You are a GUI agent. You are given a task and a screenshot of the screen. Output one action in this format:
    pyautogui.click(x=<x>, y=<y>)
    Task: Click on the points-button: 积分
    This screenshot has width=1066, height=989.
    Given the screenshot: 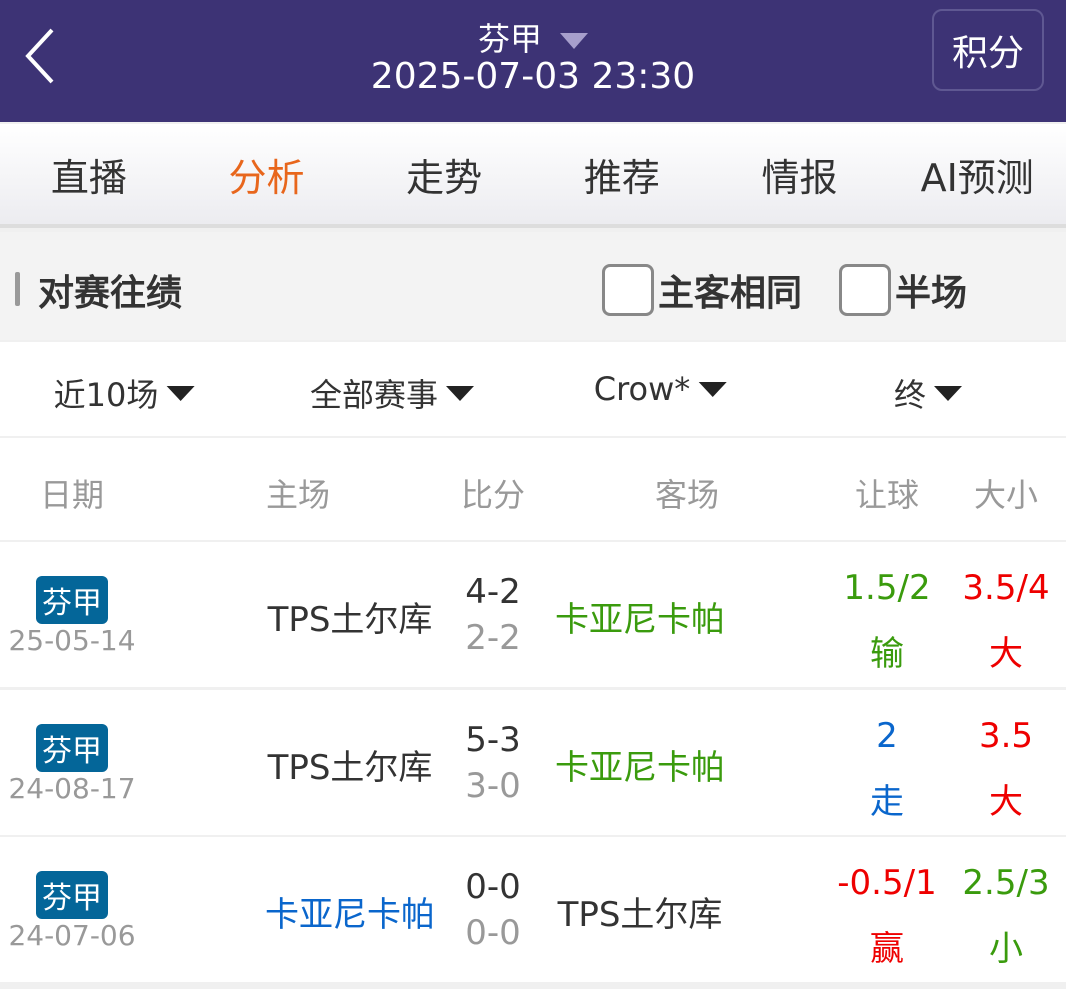 What is the action you would take?
    pyautogui.click(x=988, y=50)
    